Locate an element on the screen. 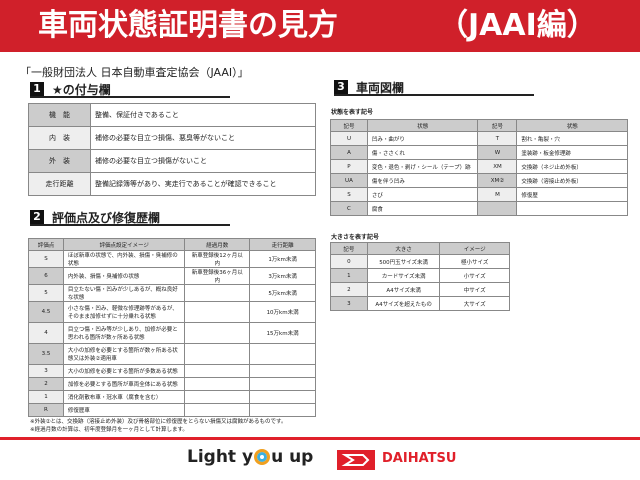  table-cell: 6 is located at coordinates (46, 276).